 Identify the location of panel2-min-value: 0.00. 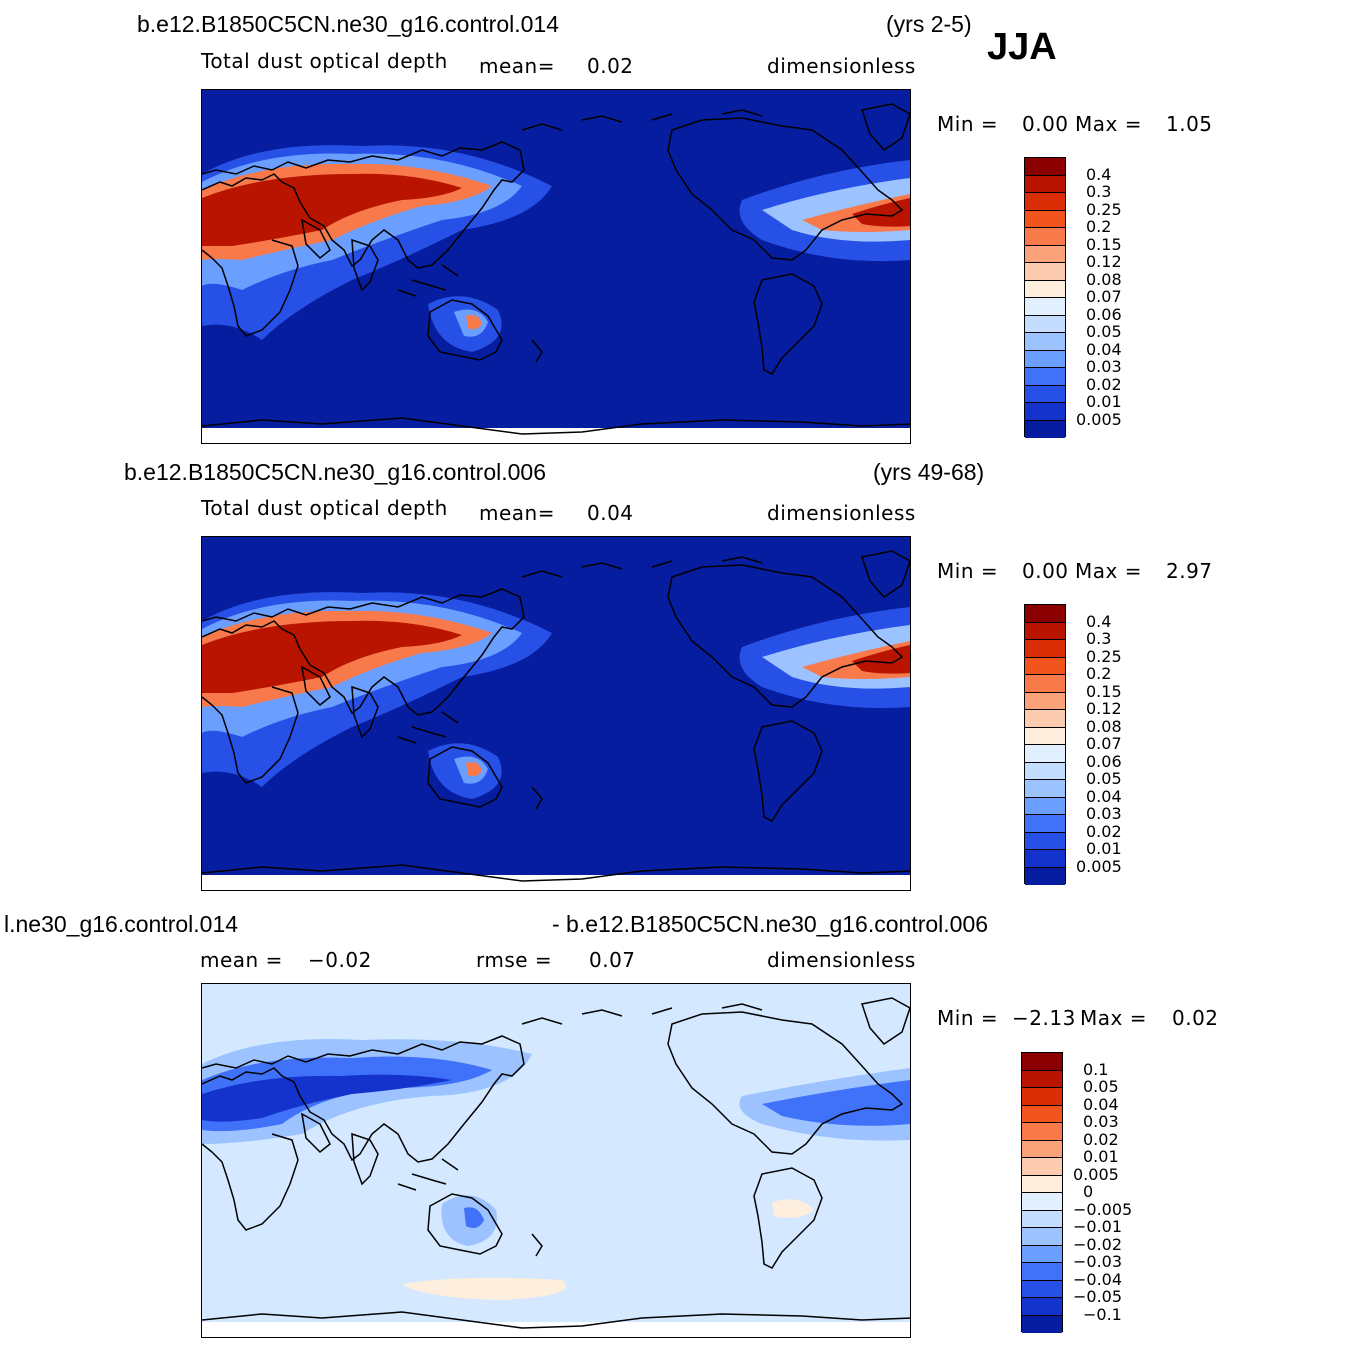
(1045, 571).